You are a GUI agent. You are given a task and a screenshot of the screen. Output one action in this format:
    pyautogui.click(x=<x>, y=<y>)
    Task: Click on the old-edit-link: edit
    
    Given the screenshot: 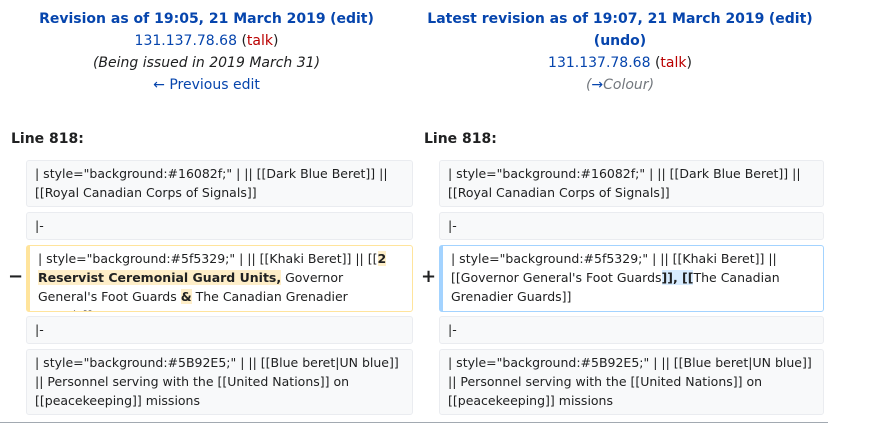 What is the action you would take?
    pyautogui.click(x=352, y=19)
    